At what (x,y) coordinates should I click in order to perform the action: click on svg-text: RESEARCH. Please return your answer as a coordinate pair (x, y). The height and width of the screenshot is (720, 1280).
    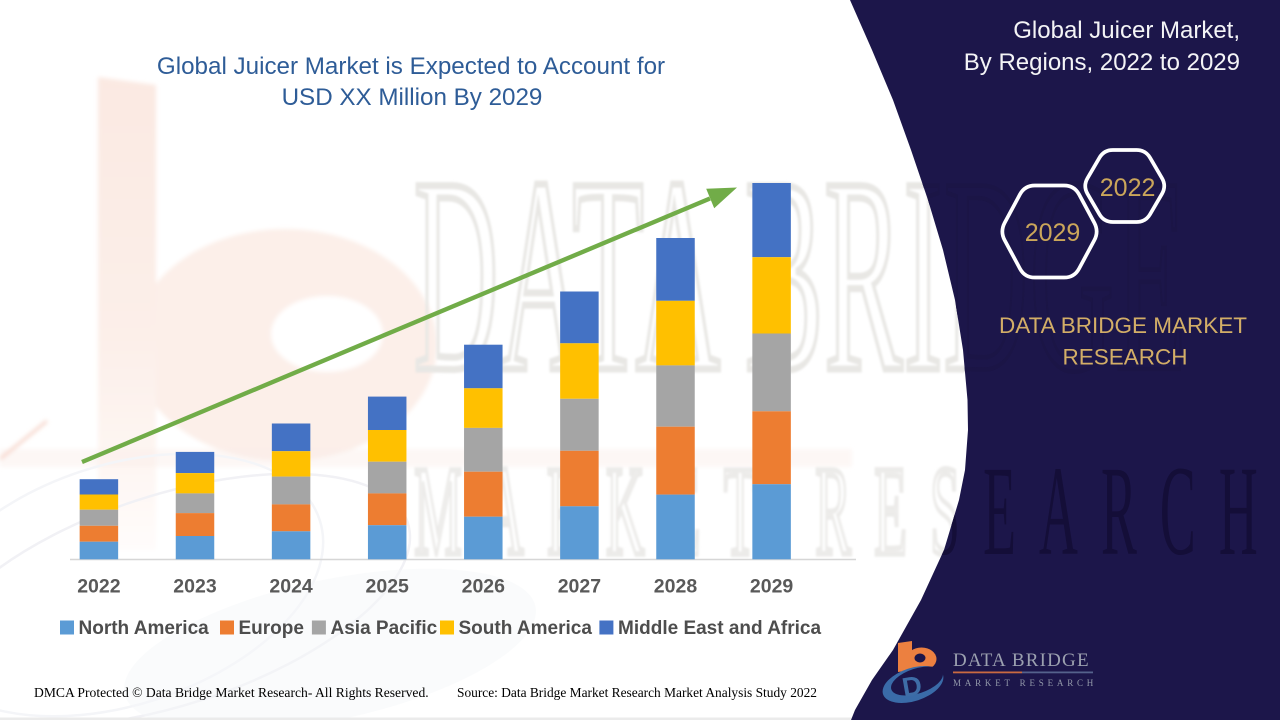
    Looking at the image, I should click on (1124, 357).